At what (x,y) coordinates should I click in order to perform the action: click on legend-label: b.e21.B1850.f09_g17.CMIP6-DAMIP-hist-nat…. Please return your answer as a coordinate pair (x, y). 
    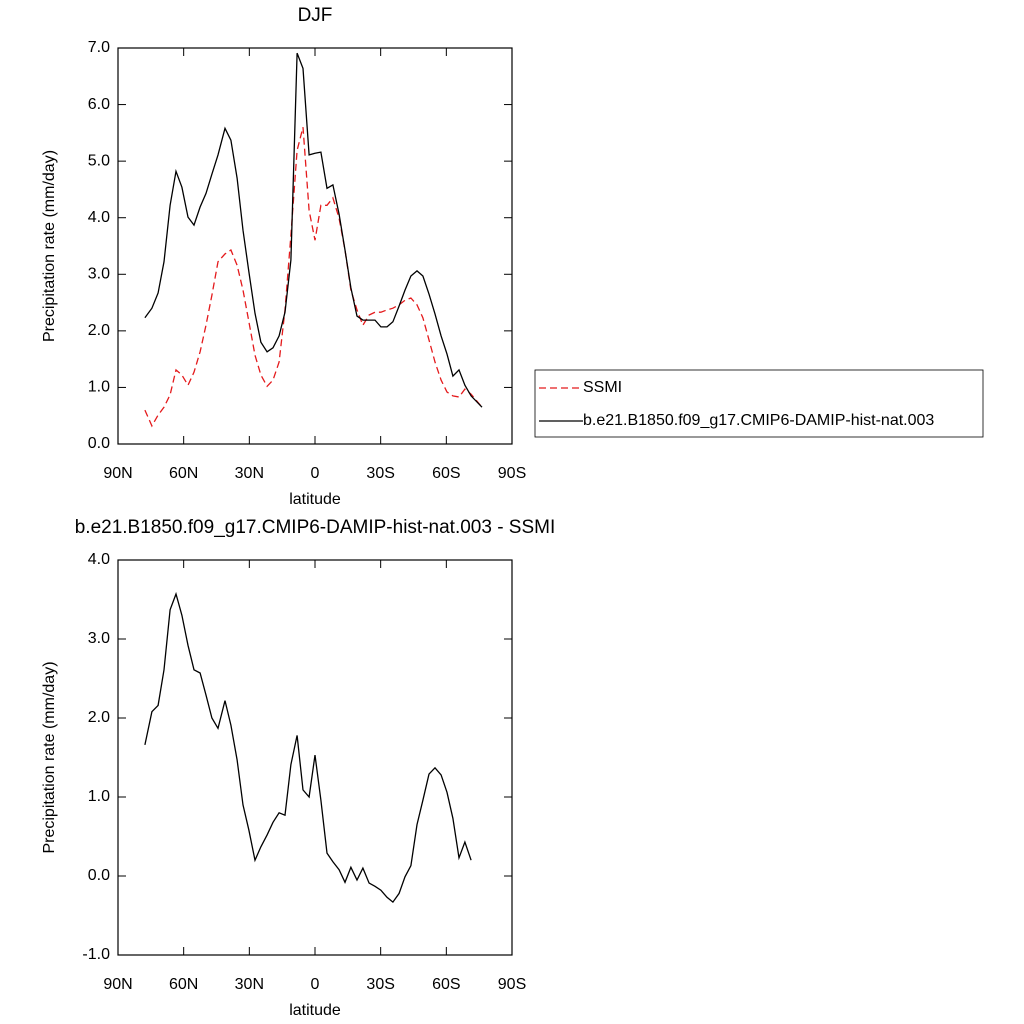
    Looking at the image, I should click on (758, 420).